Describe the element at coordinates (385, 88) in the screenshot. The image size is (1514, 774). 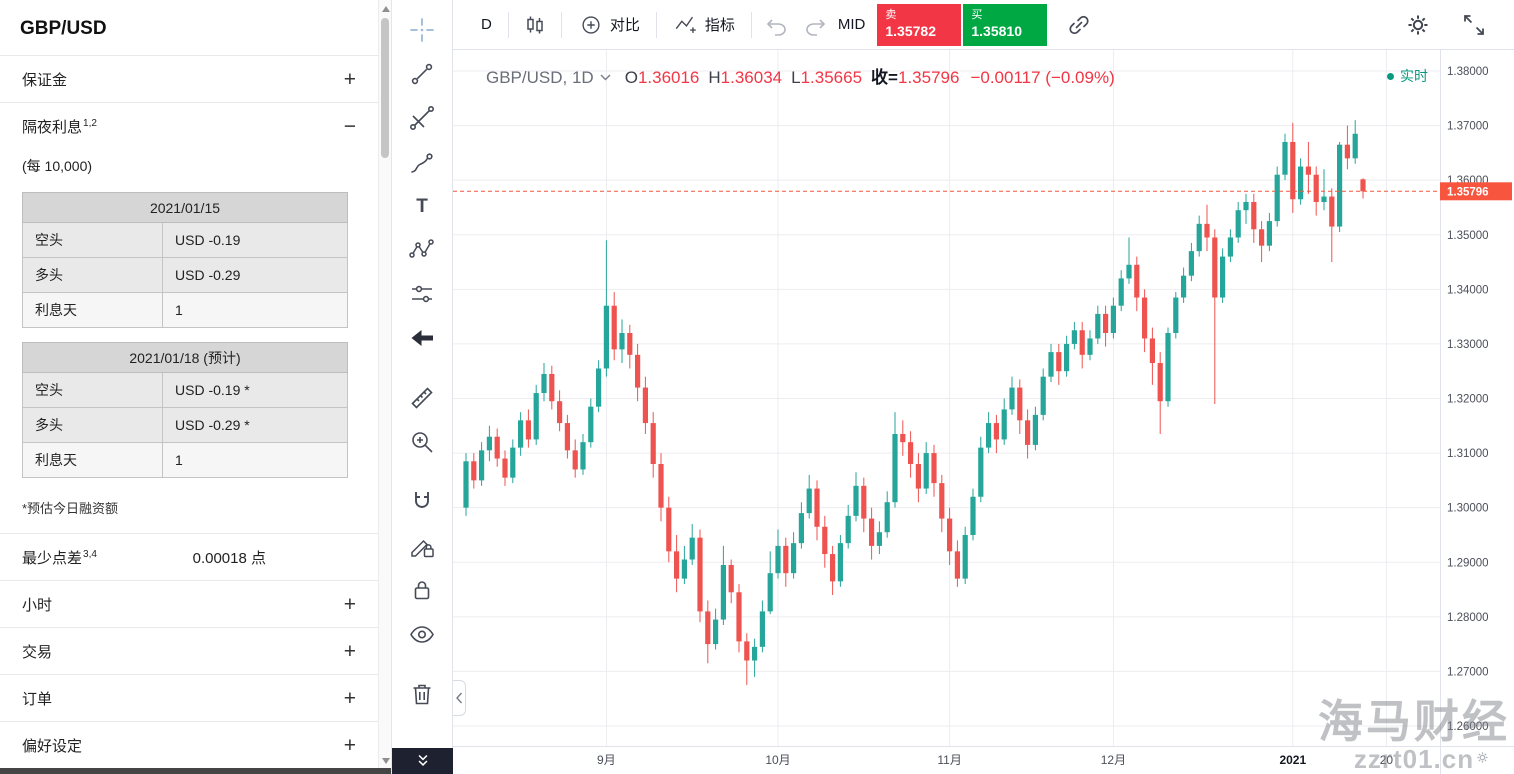
I see `scrollbar-thumb` at that location.